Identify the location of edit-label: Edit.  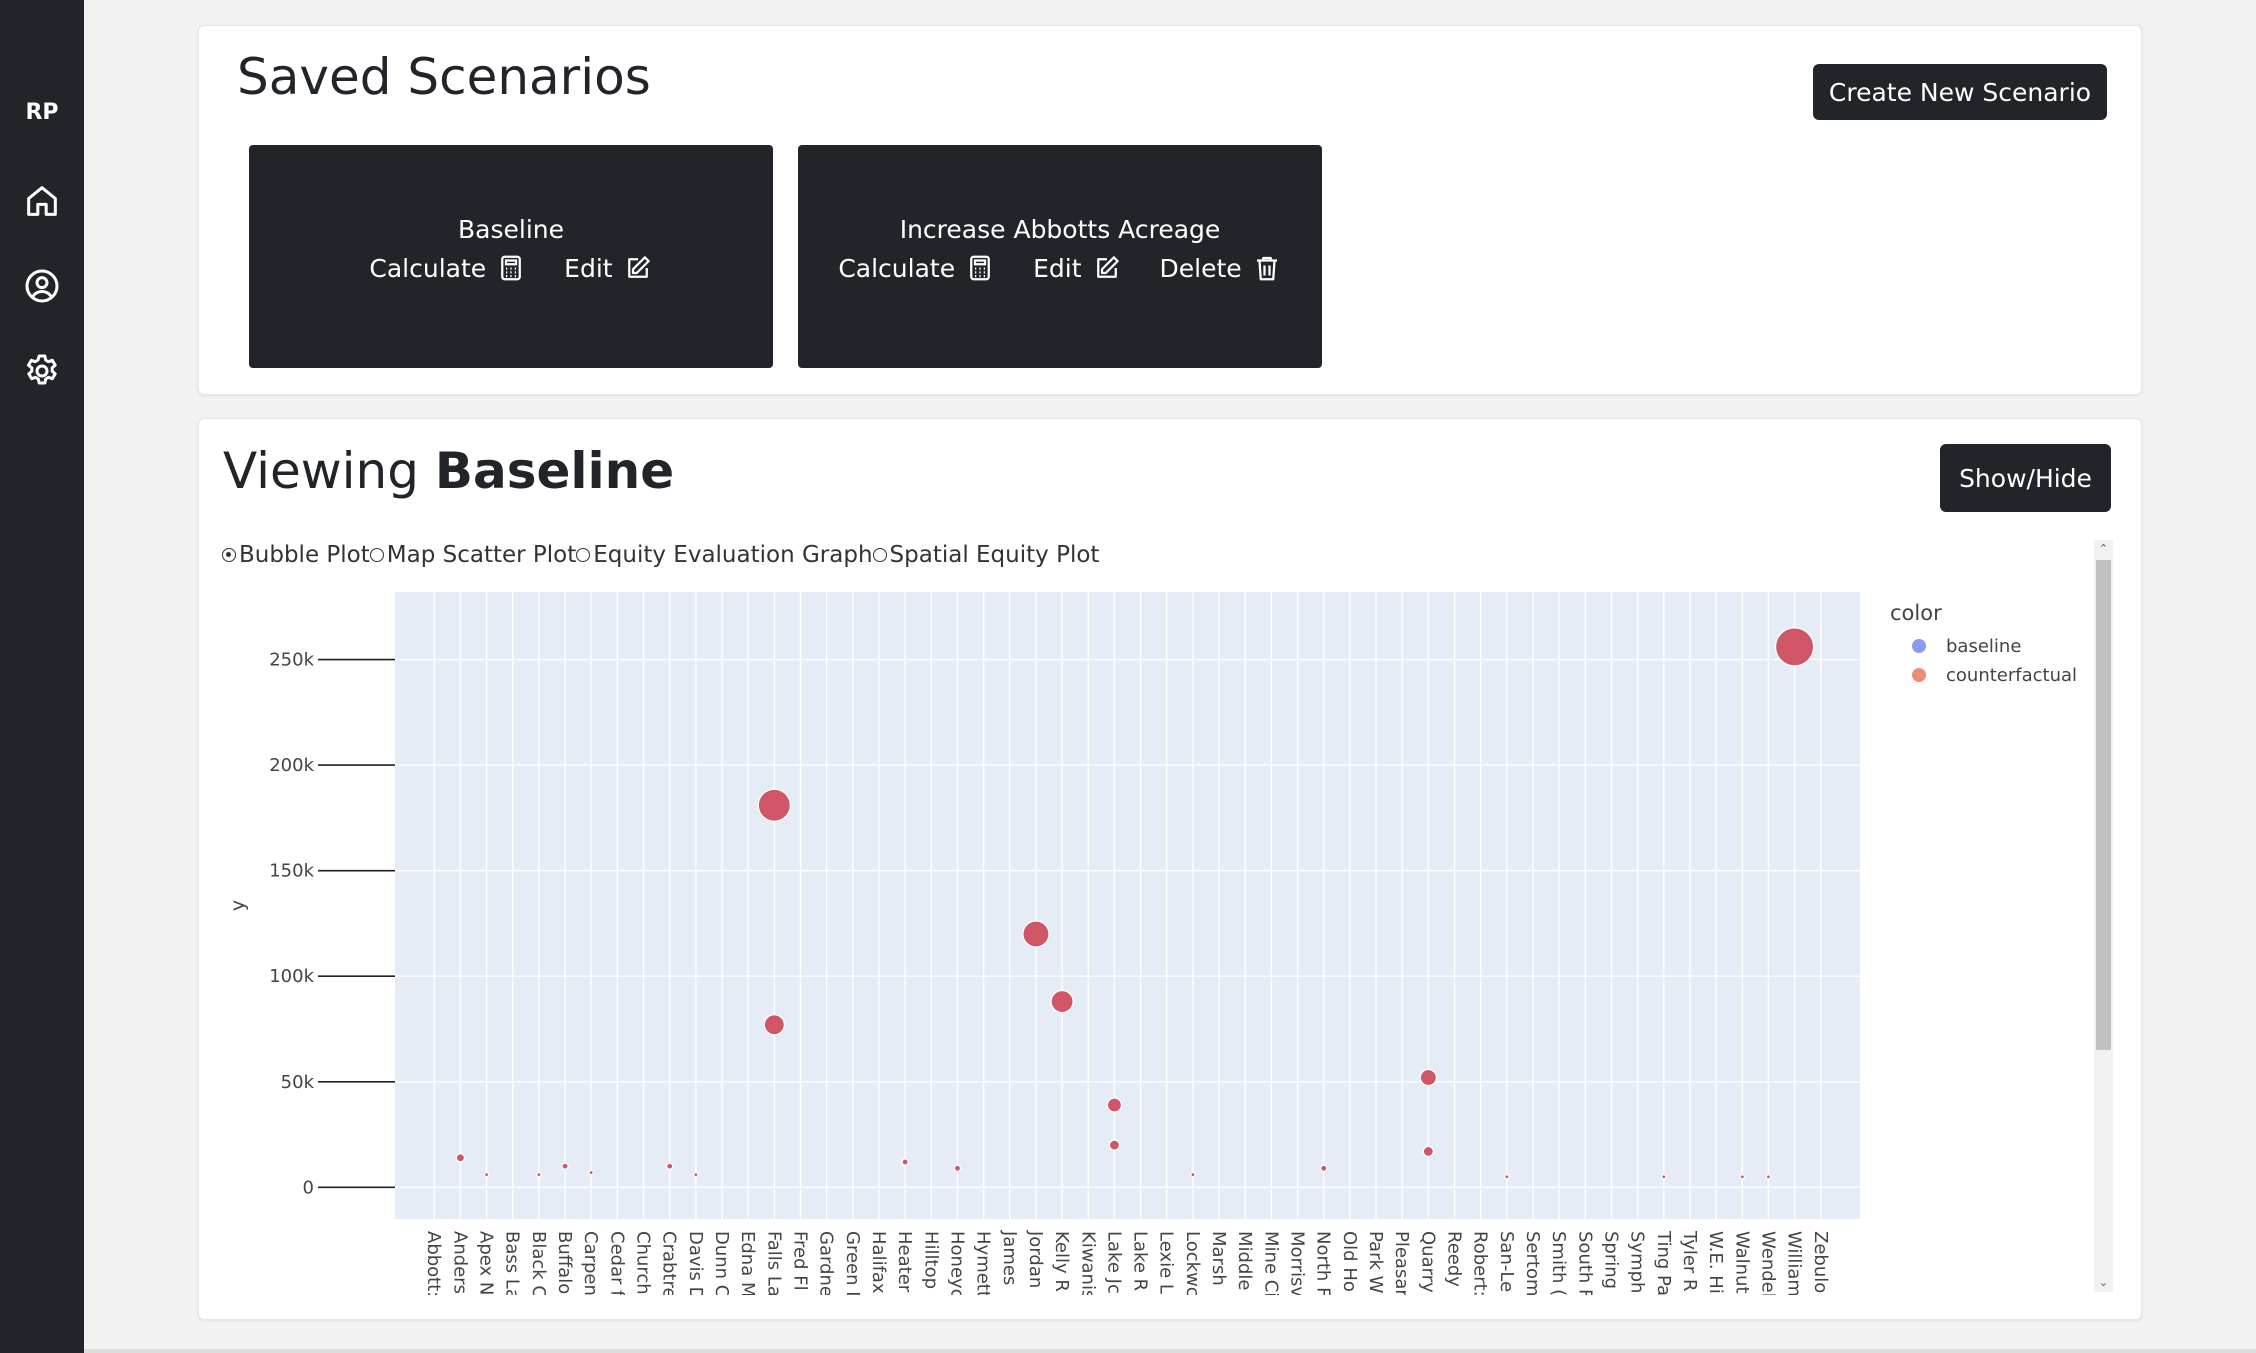
(588, 268).